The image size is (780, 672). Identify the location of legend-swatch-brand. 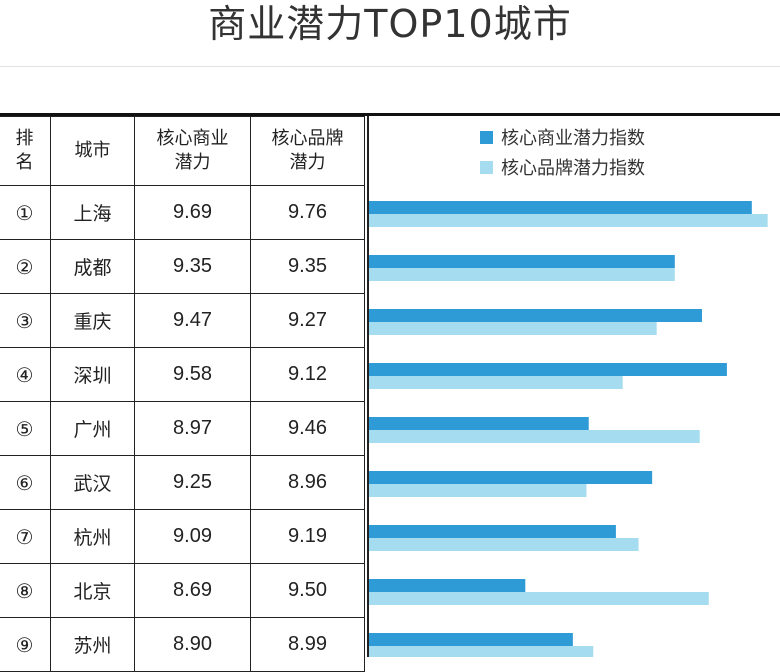
(486, 167).